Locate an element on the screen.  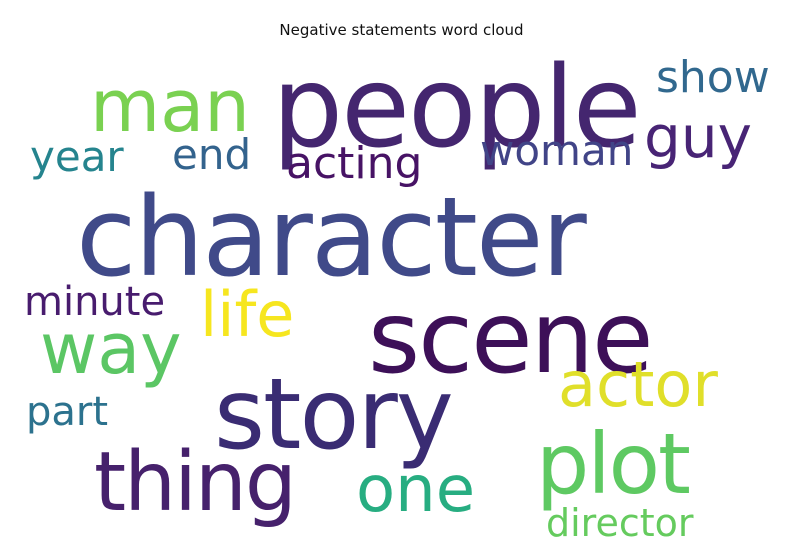
word-end: end is located at coordinates (212, 154).